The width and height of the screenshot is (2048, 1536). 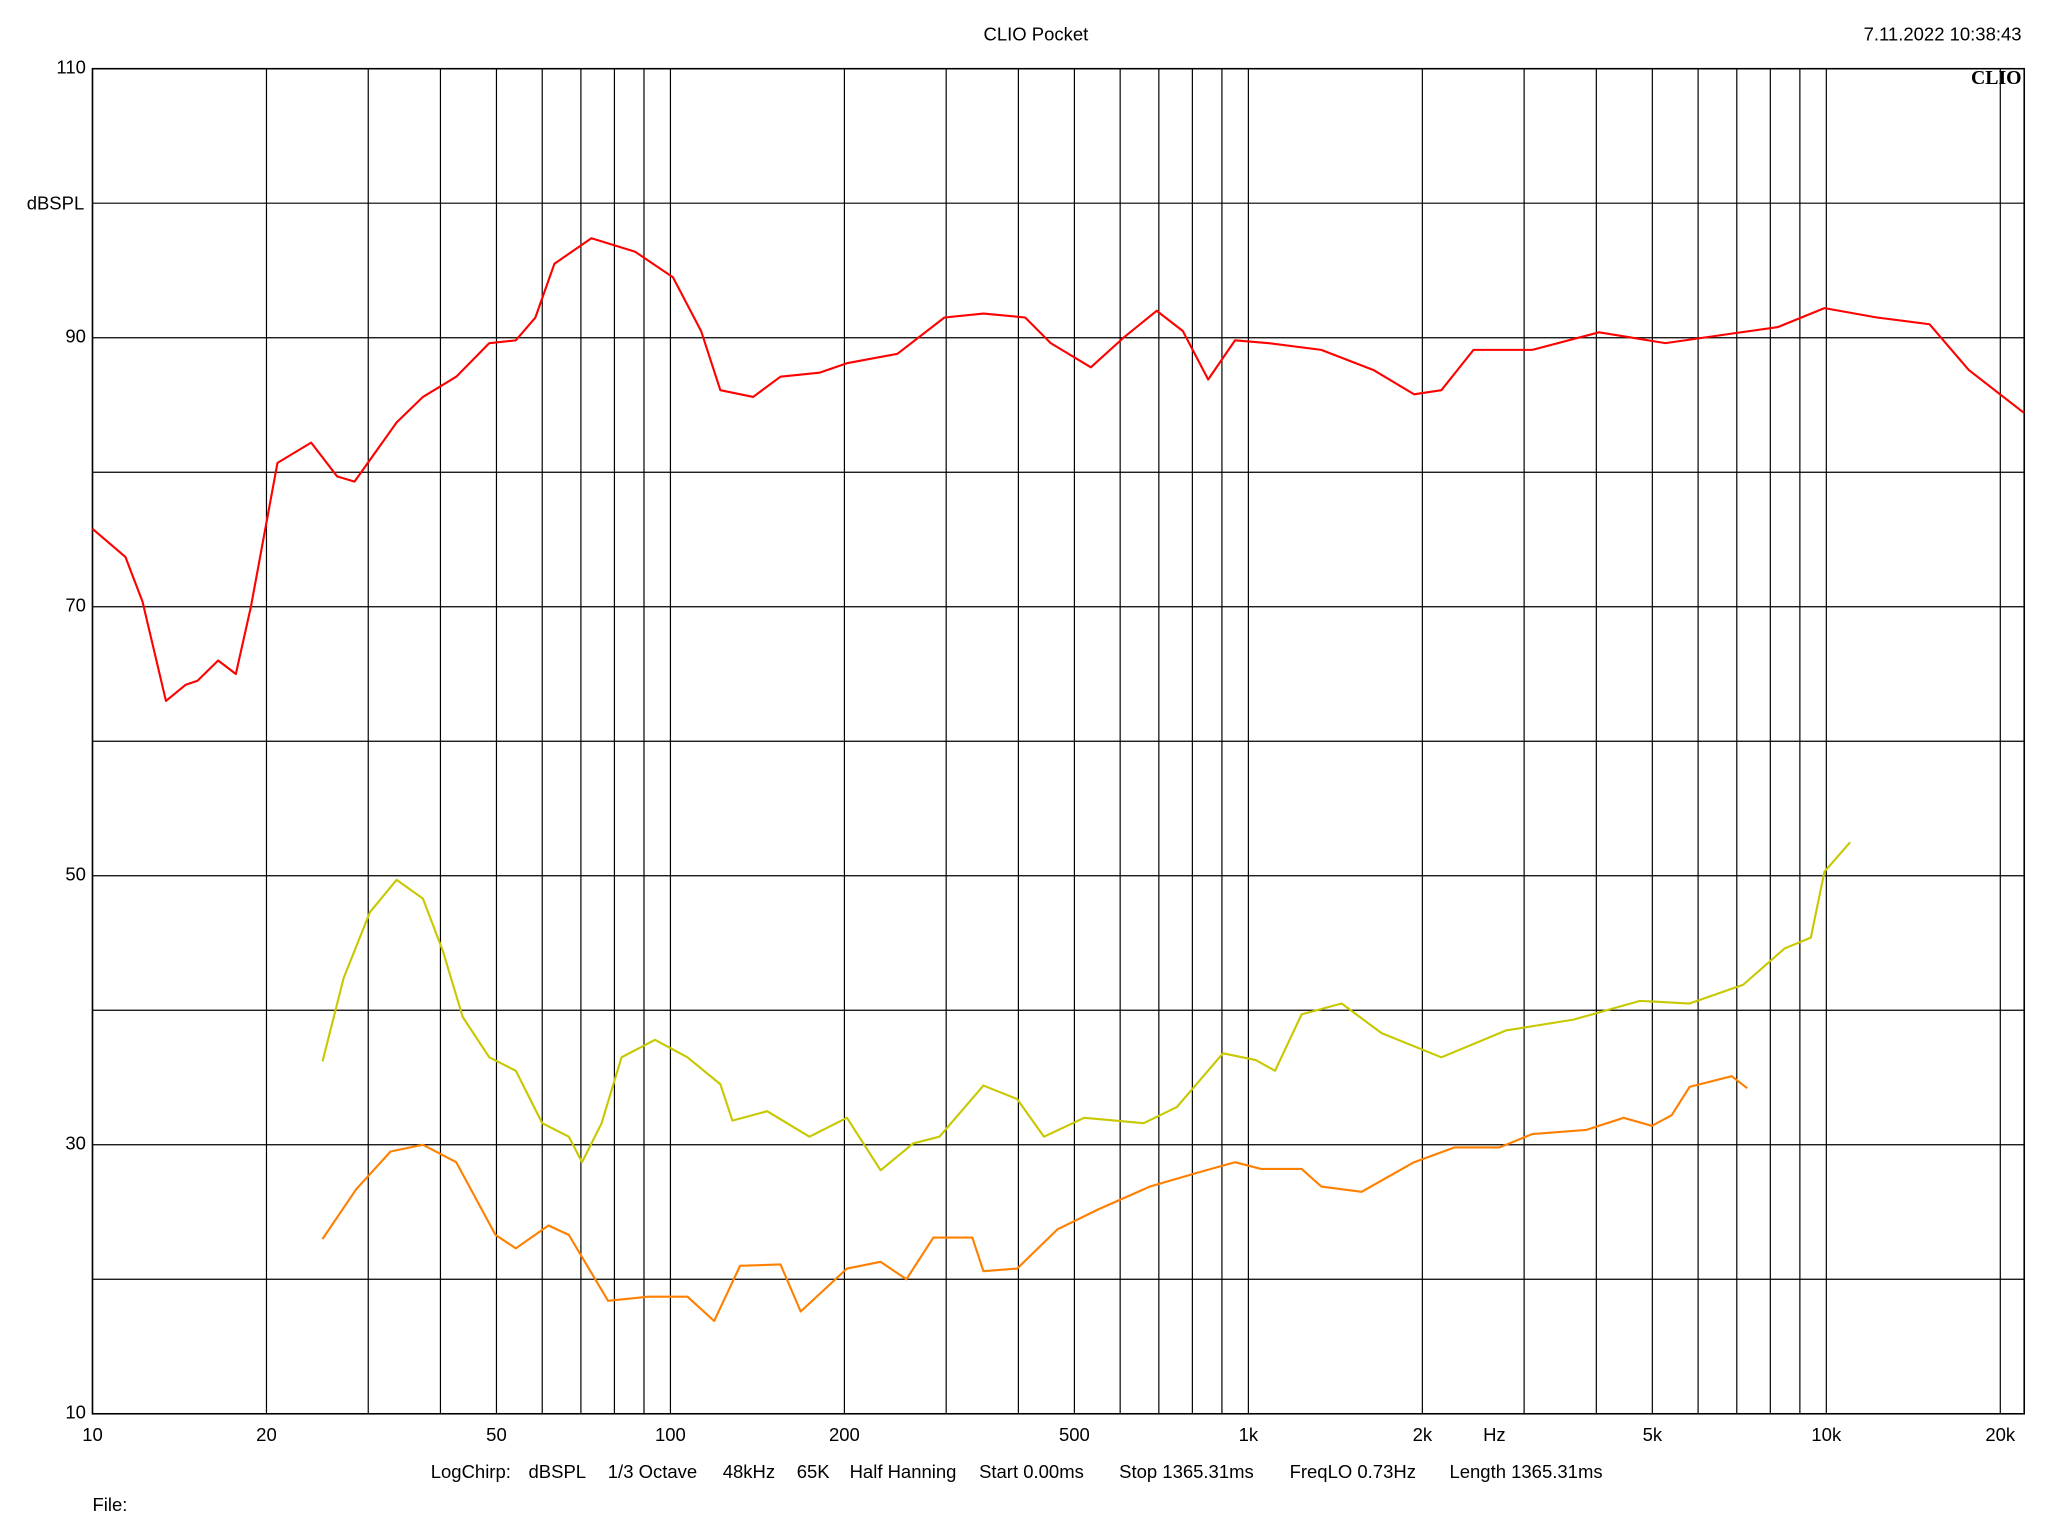 What do you see at coordinates (814, 1471) in the screenshot?
I see `footer-item: 65K` at bounding box center [814, 1471].